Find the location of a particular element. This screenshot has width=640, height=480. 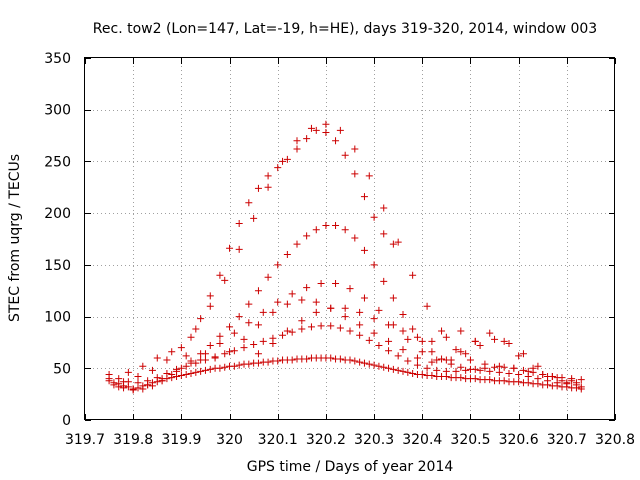

y-tick-label: 150 is located at coordinates (57, 266).